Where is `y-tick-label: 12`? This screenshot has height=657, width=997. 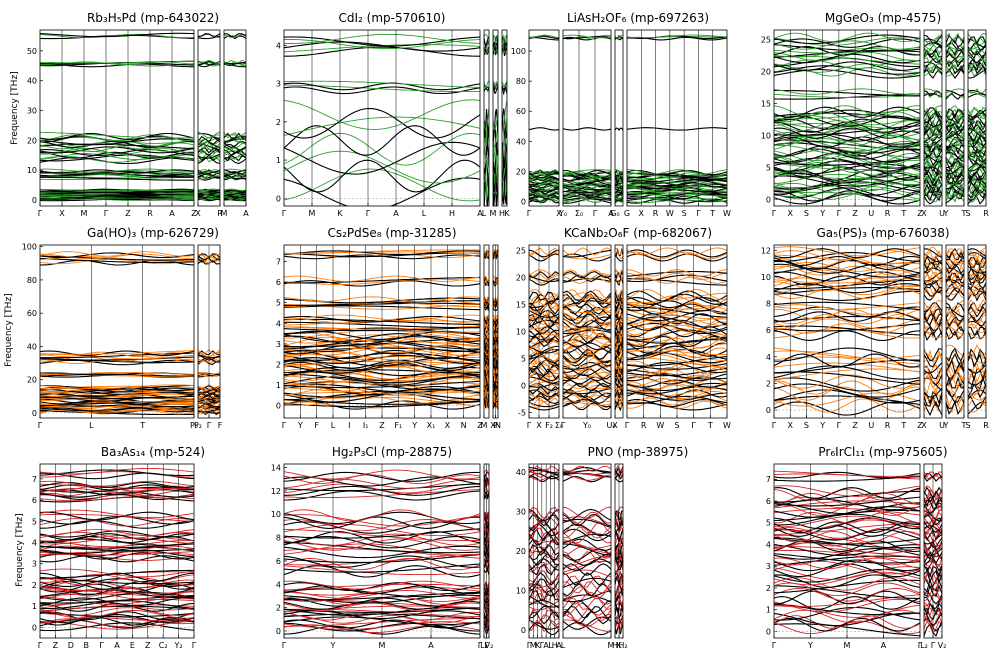 y-tick-label: 12 is located at coordinates (766, 250).